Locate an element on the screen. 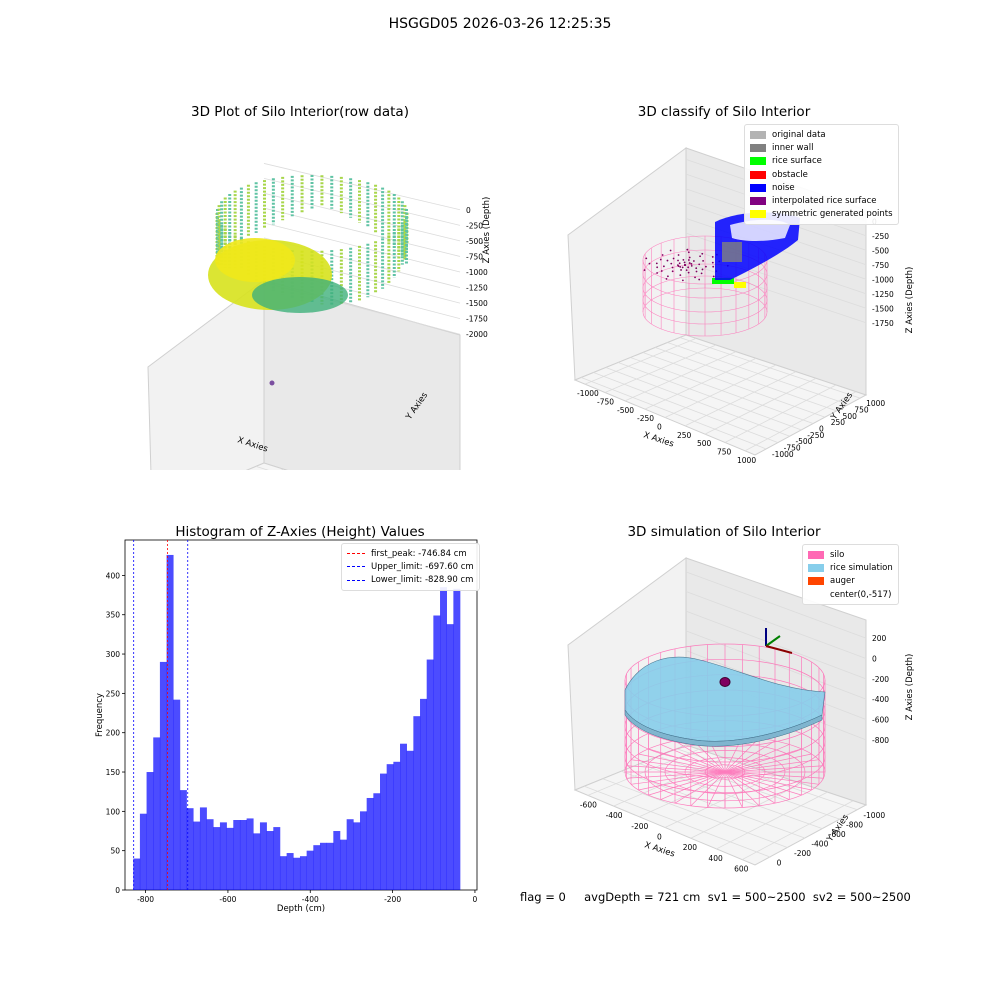  p1-ztick-label: -1750 is located at coordinates (477, 319).